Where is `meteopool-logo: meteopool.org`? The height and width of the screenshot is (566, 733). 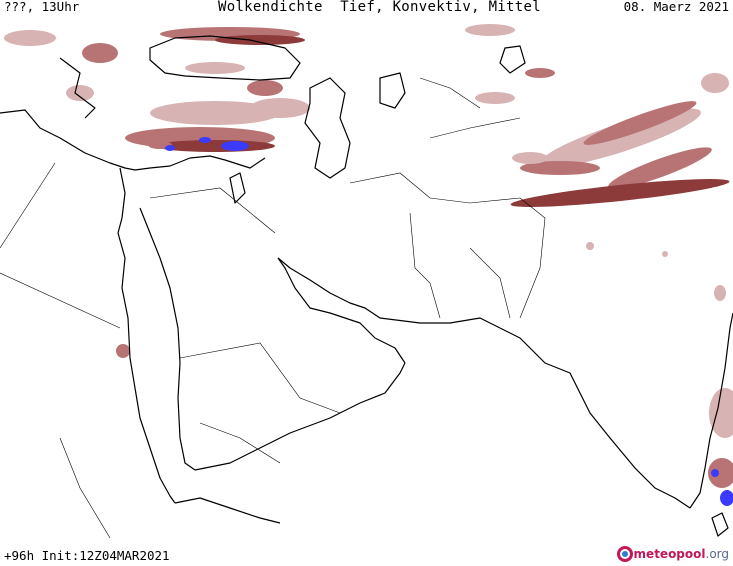 meteopool-logo: meteopool.org is located at coordinates (672, 554).